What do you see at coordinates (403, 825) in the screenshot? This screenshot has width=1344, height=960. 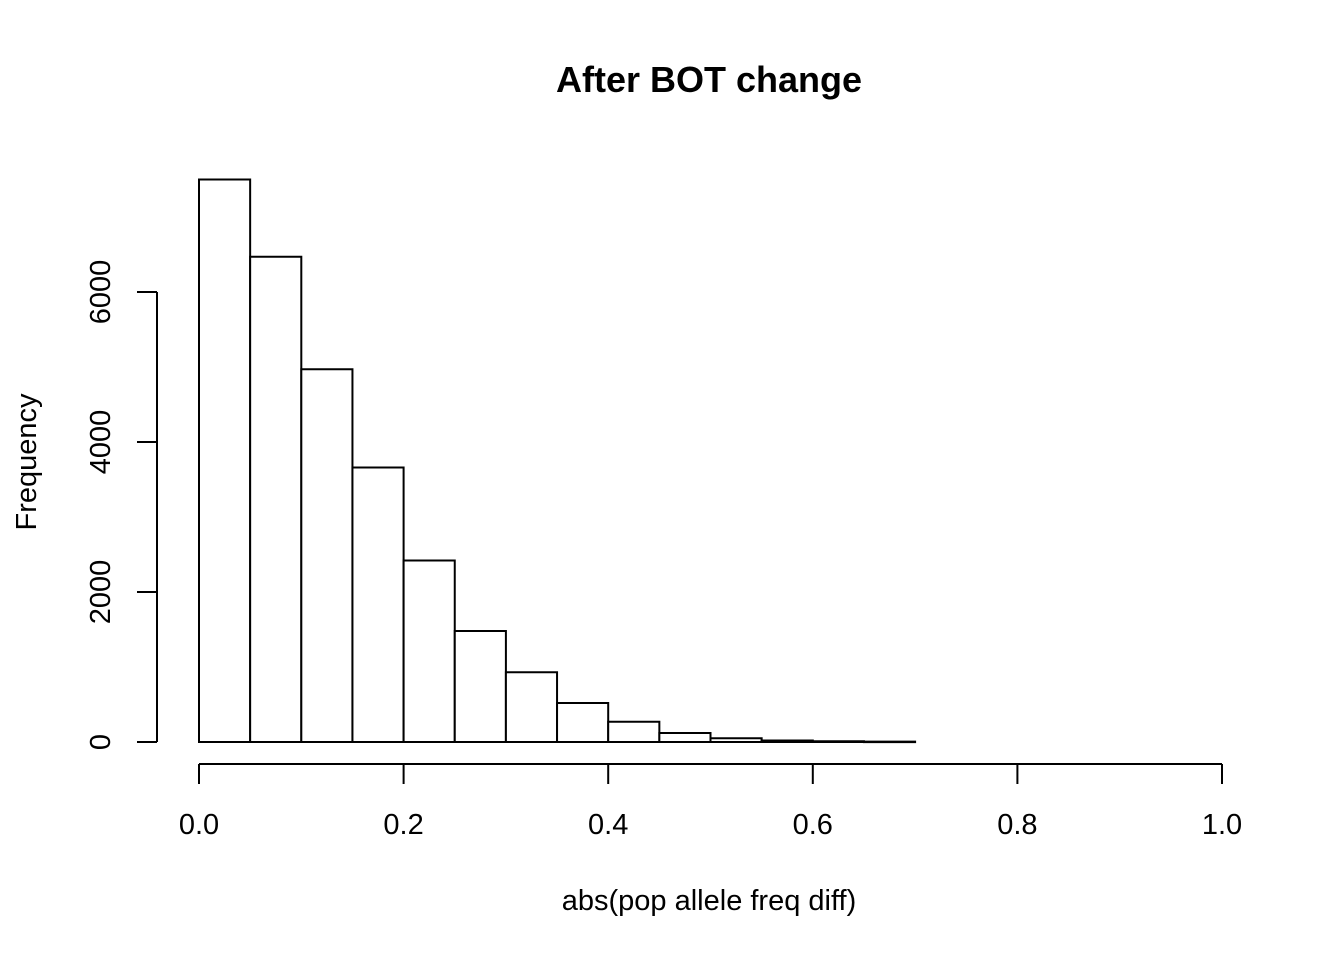 I see `x-tick-label: 0.2` at bounding box center [403, 825].